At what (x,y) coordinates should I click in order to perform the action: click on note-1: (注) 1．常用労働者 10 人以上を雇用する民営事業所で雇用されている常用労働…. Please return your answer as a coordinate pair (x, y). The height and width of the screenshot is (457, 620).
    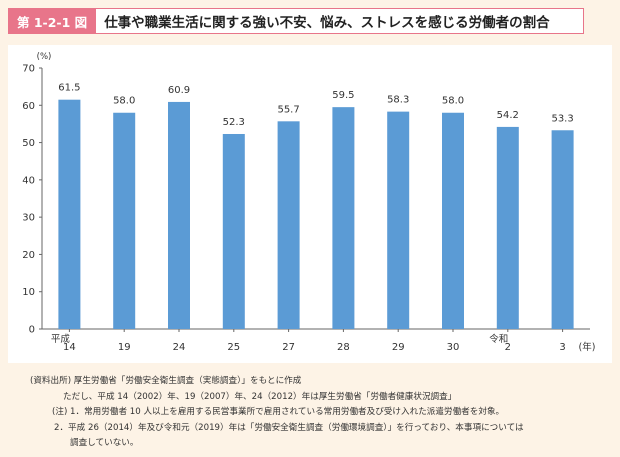
    Looking at the image, I should click on (278, 412).